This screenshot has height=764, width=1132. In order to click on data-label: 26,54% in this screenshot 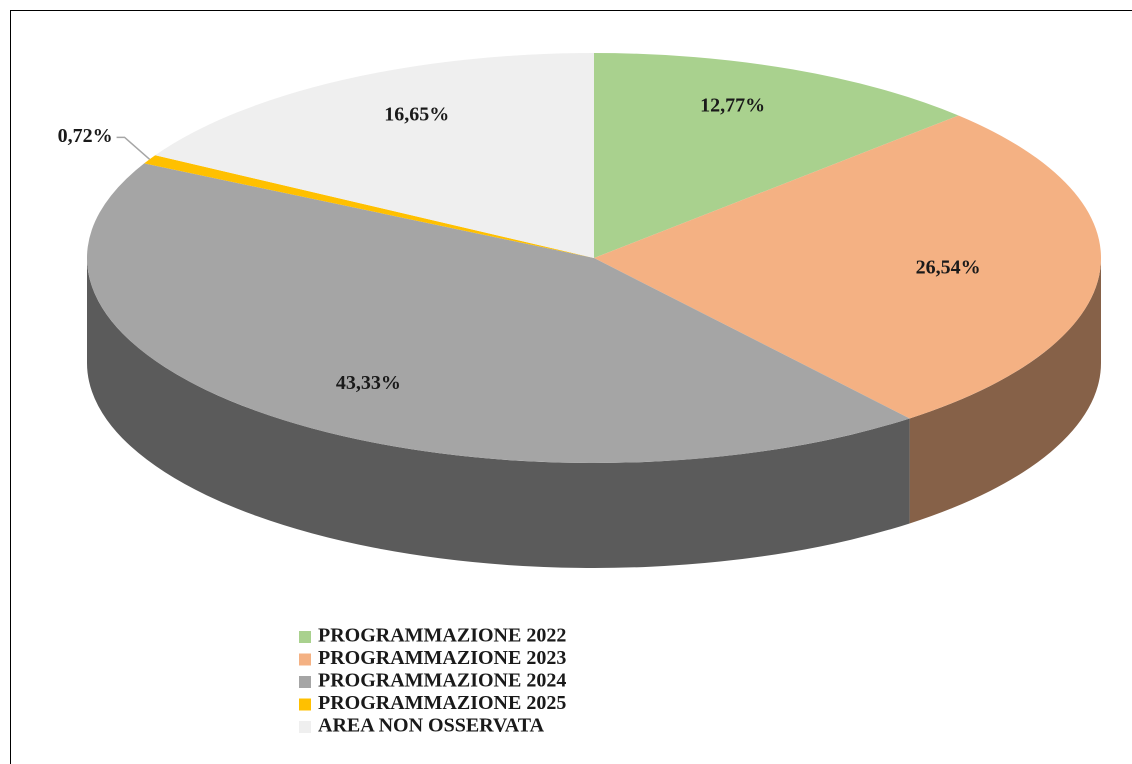, I will do `click(948, 267)`.